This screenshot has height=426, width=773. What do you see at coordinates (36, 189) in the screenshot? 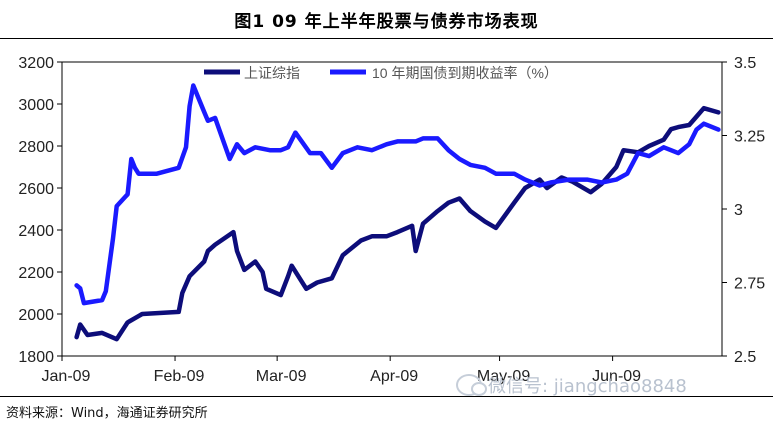
I see `y-left-tick-label: 2600` at bounding box center [36, 189].